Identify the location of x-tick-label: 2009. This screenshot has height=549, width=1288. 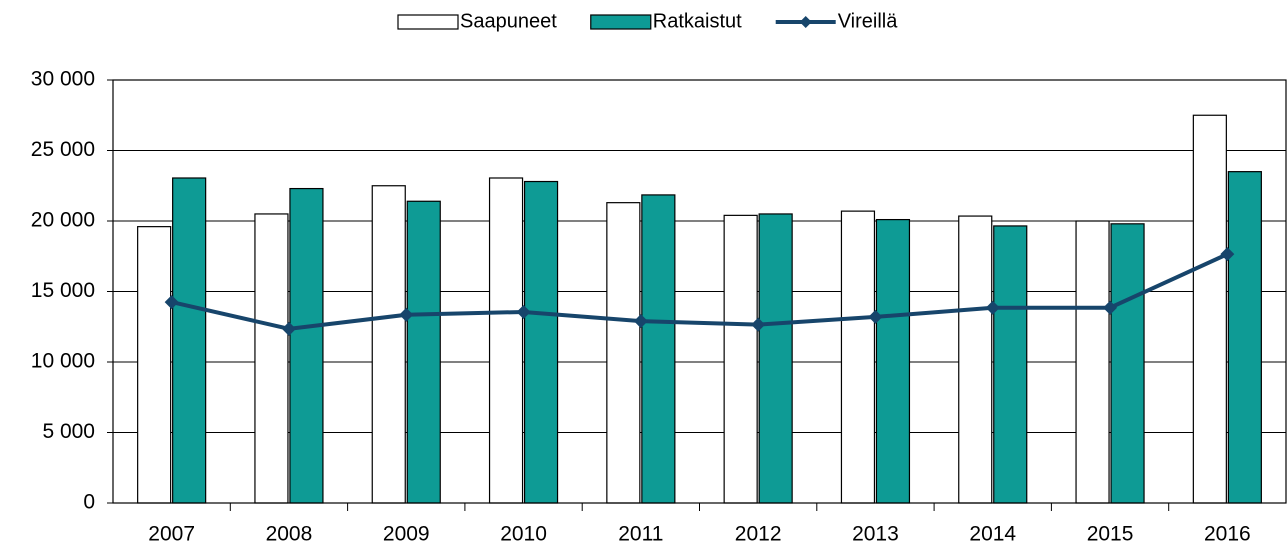
(406, 534).